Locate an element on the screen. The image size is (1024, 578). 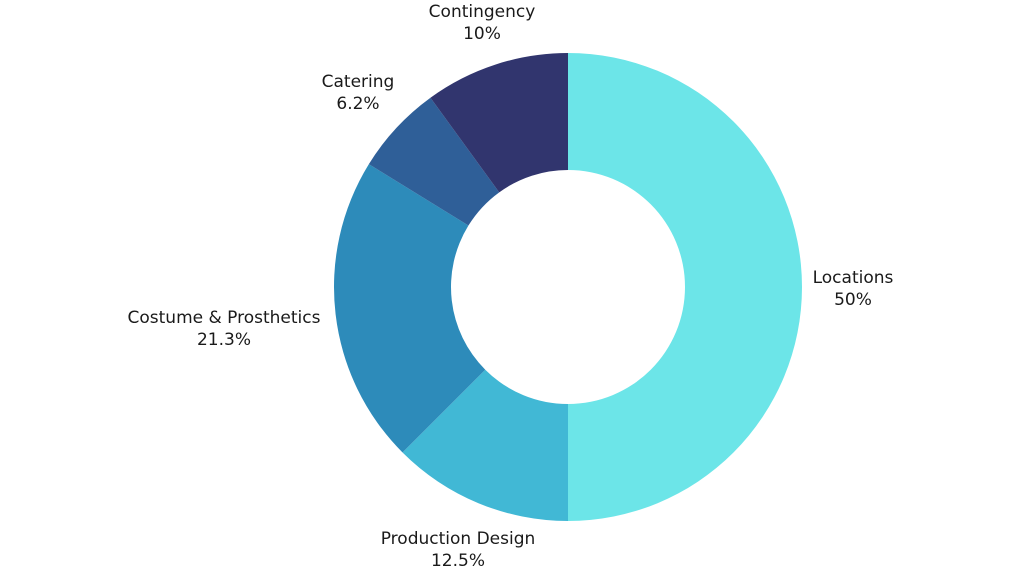
slice-contingency is located at coordinates (499, 123).